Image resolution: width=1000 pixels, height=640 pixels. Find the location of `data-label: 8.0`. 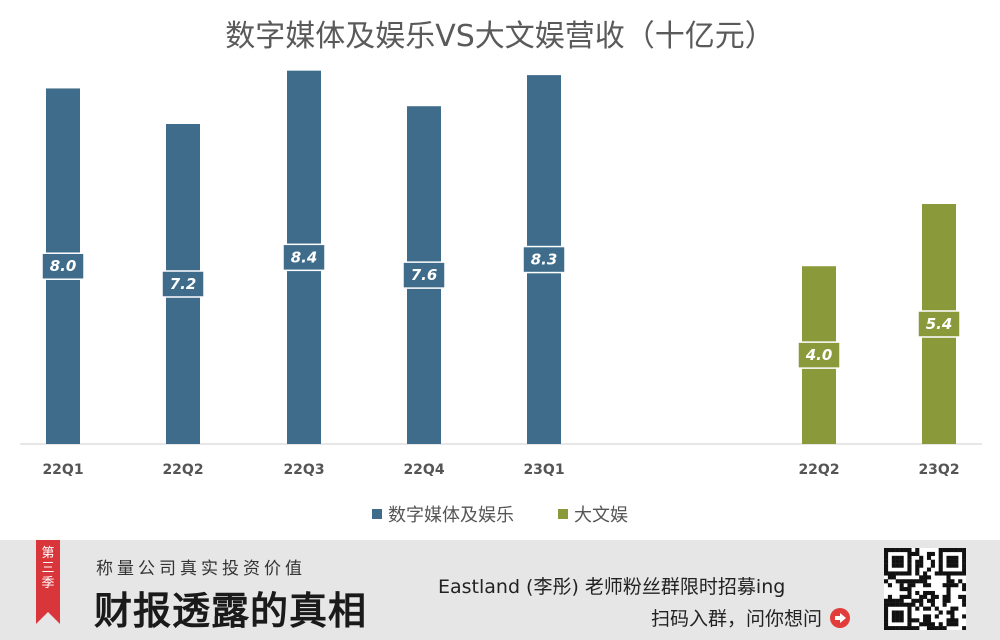

data-label: 8.0 is located at coordinates (63, 266).